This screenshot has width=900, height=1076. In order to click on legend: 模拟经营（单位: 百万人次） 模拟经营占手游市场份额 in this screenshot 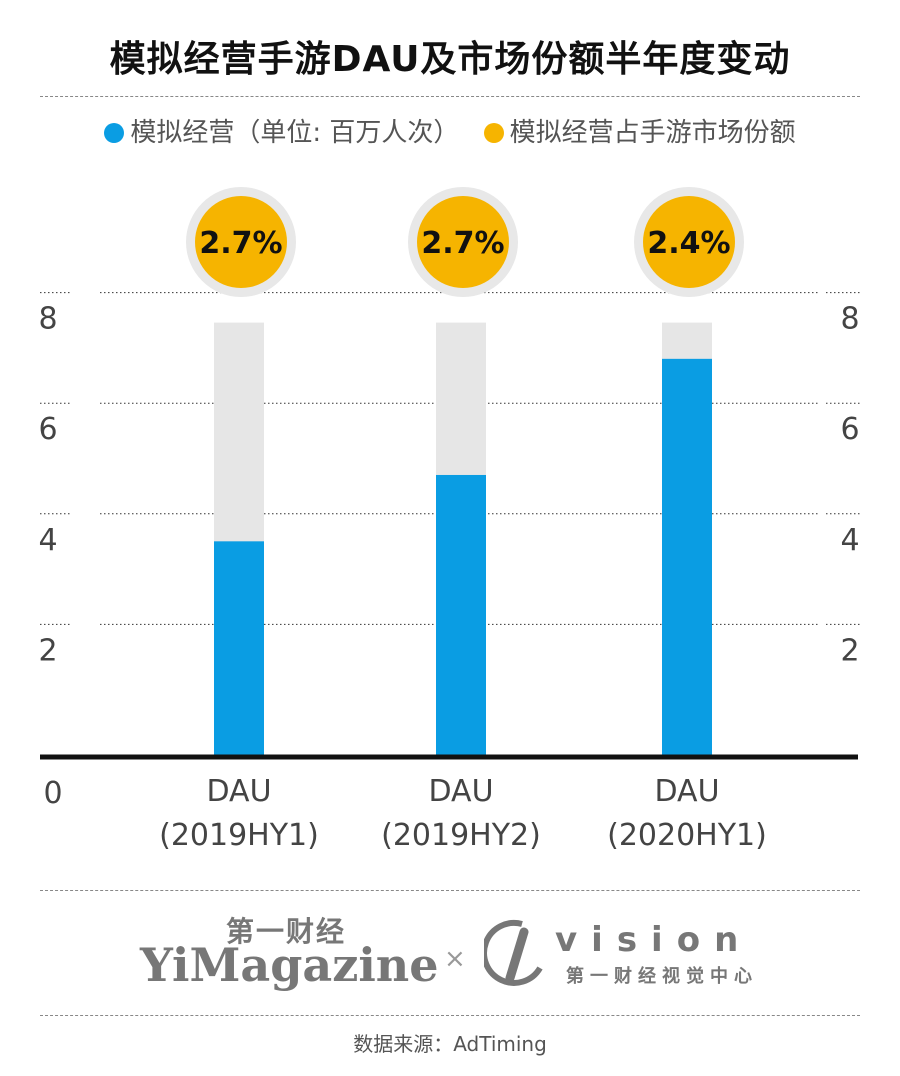, I will do `click(450, 130)`.